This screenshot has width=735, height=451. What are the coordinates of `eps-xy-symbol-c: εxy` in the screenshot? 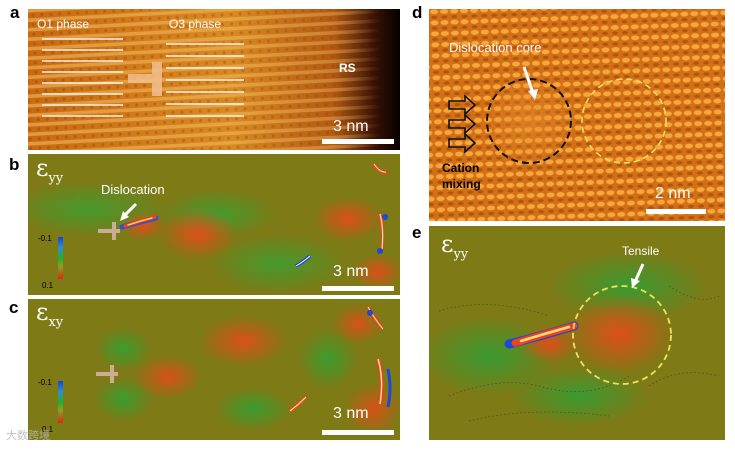 It's located at (50, 314).